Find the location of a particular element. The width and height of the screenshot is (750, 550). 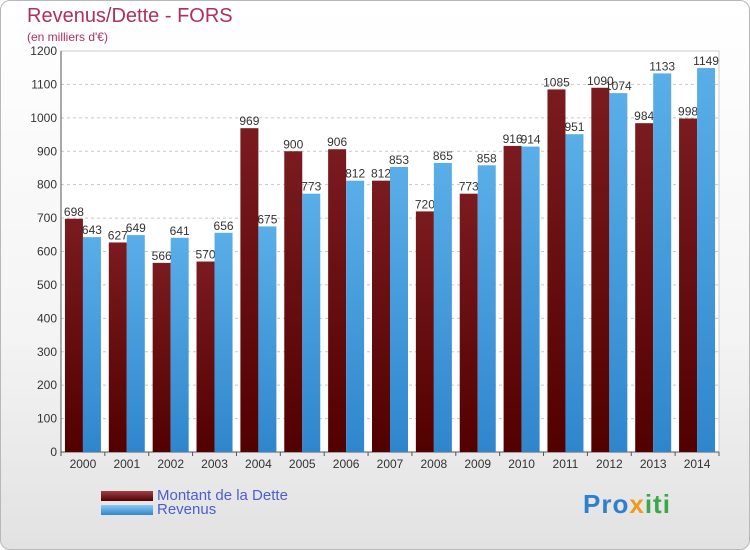

data-label: 1149 is located at coordinates (706, 61).